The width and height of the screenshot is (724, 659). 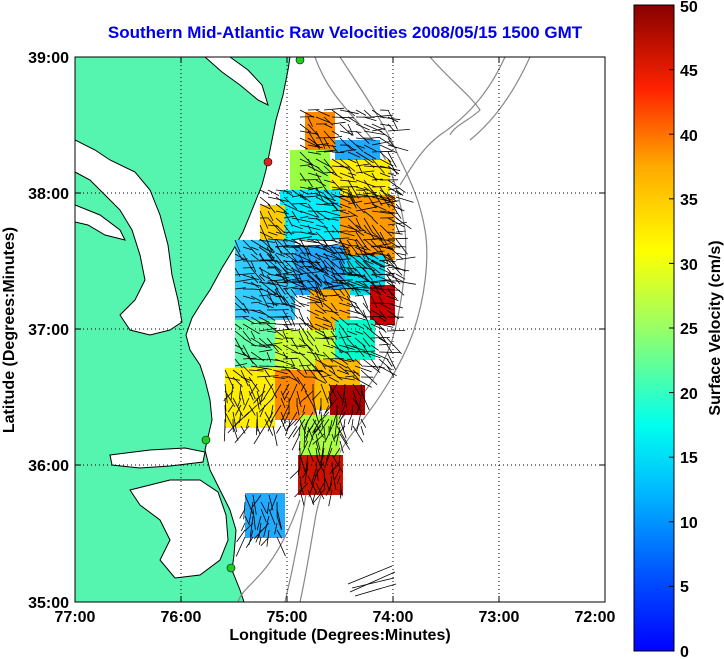 What do you see at coordinates (231, 568) in the screenshot?
I see `station-marker` at bounding box center [231, 568].